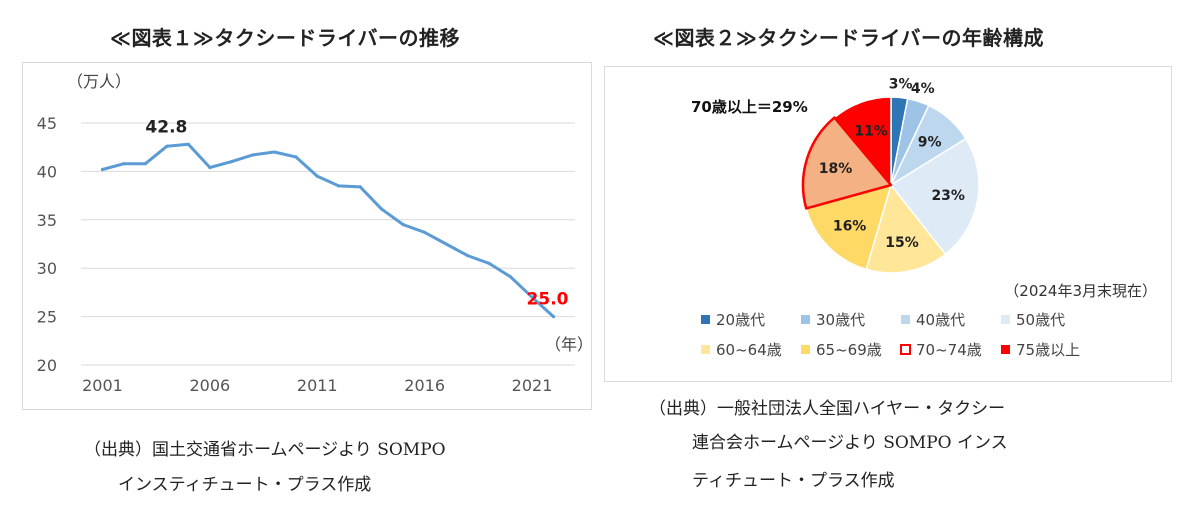 The image size is (1192, 507). What do you see at coordinates (47, 220) in the screenshot?
I see `y-tick-label: 35` at bounding box center [47, 220].